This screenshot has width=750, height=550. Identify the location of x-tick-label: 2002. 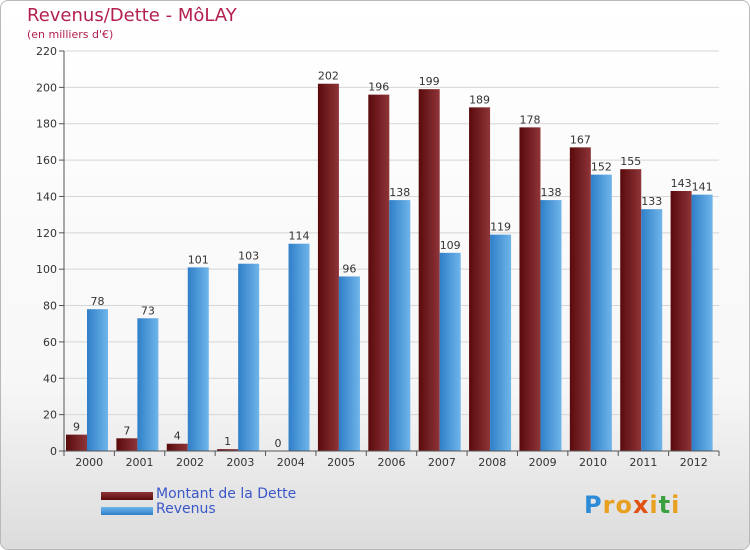
(190, 462).